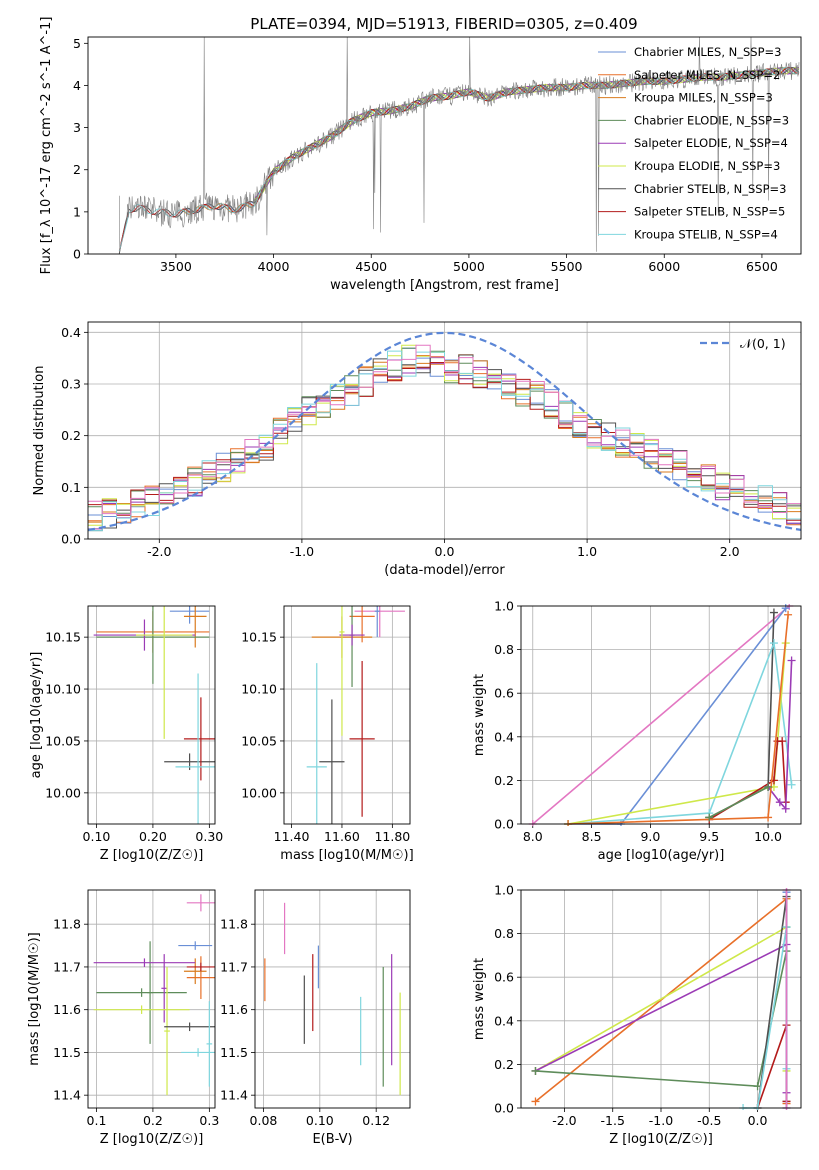 Image resolution: width=819 pixels, height=1170 pixels. What do you see at coordinates (371, 266) in the screenshot?
I see `x-tick-label: 4500` at bounding box center [371, 266].